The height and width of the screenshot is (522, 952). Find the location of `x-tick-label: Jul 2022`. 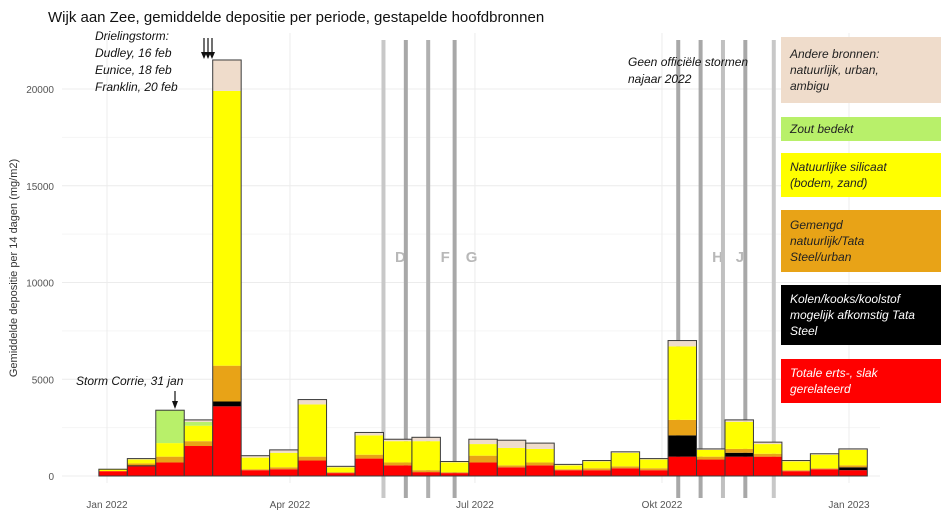

x-tick-label: Jul 2022 is located at coordinates (475, 505).